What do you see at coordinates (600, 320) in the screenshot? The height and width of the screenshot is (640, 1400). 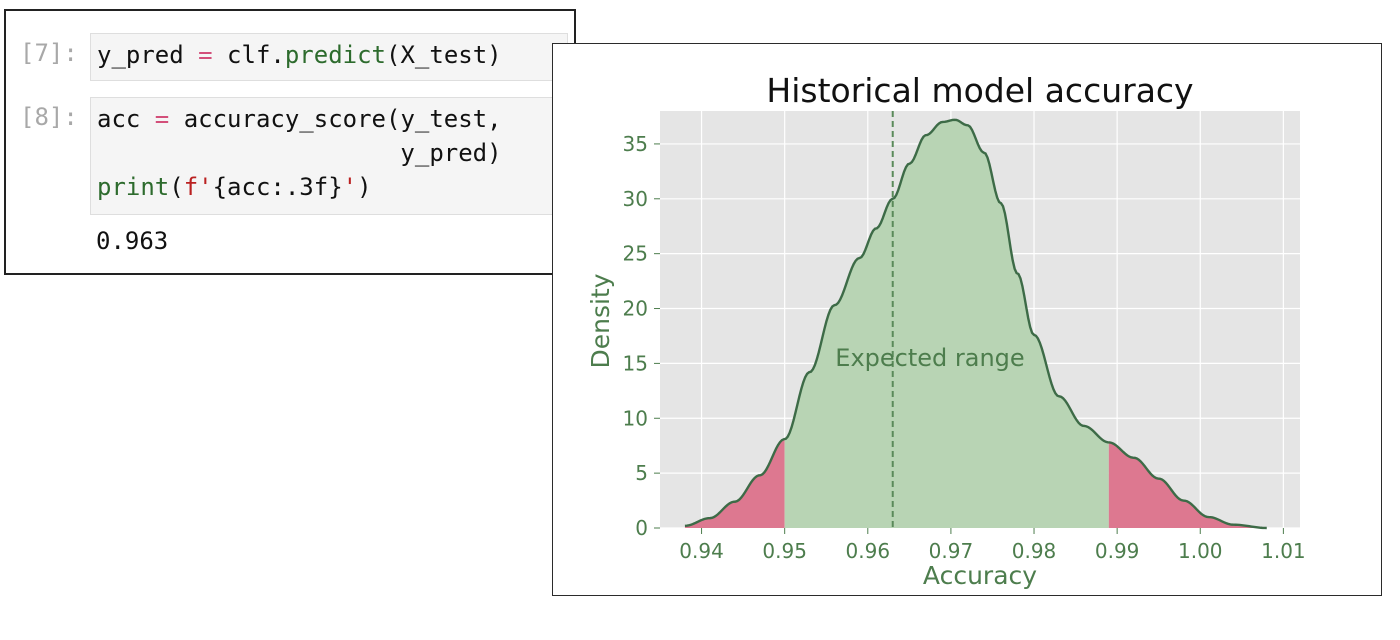 I see `y-axis-label: Density` at bounding box center [600, 320].